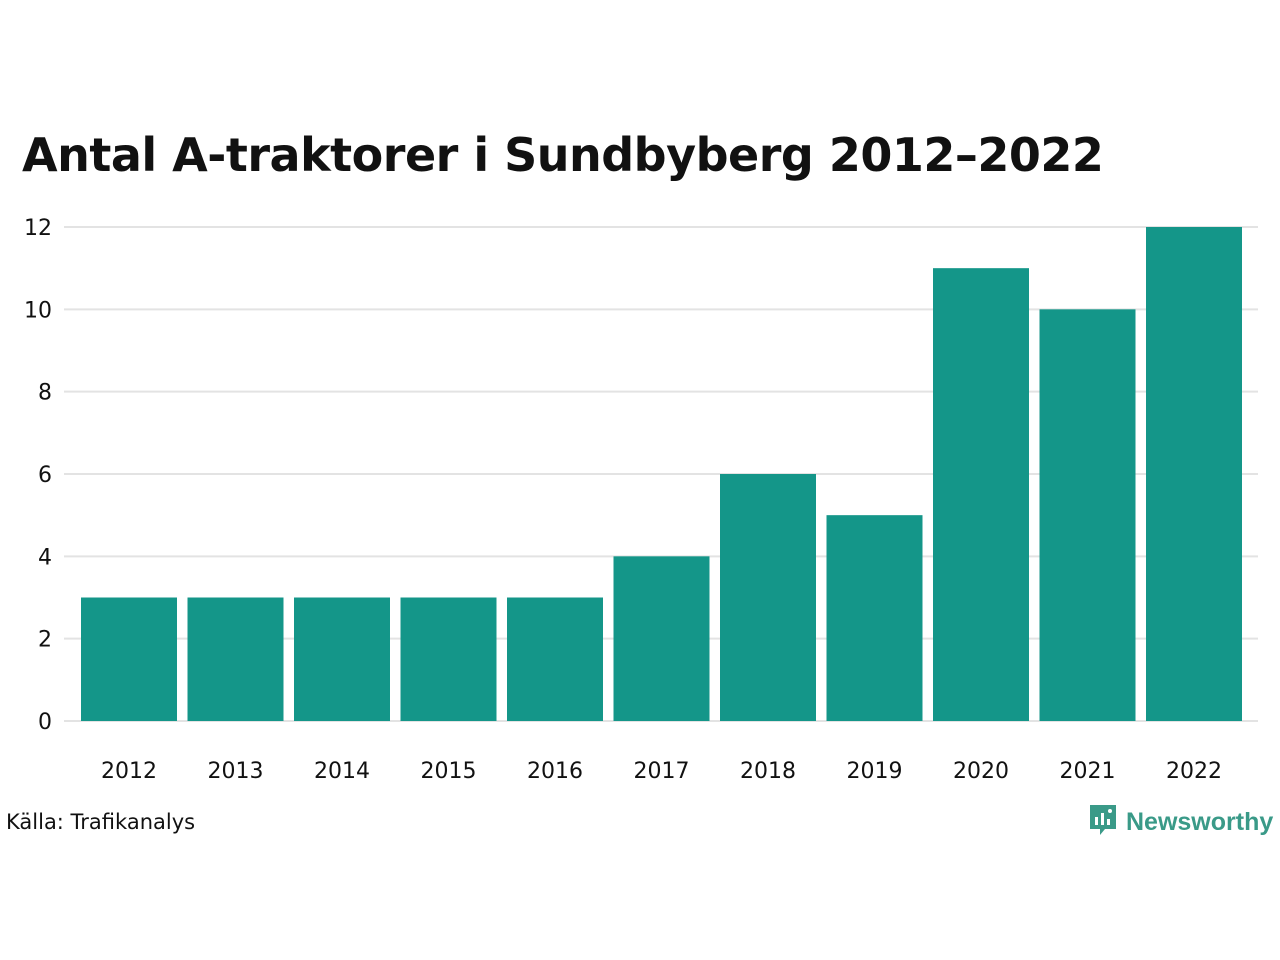 This screenshot has width=1280, height=960. What do you see at coordinates (45, 393) in the screenshot?
I see `y-tick-label: 8` at bounding box center [45, 393].